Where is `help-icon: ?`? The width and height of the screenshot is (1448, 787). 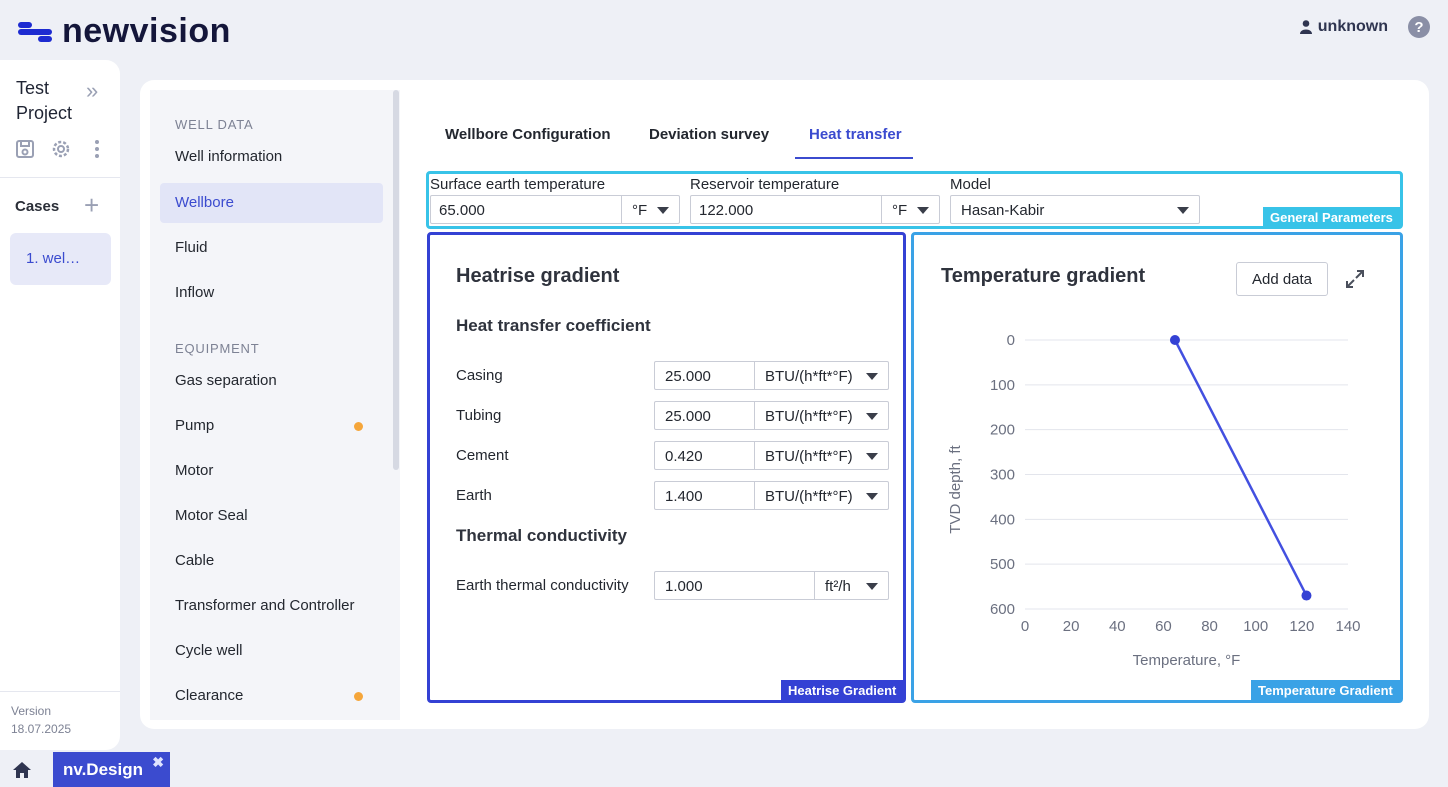 help-icon: ? is located at coordinates (1419, 27).